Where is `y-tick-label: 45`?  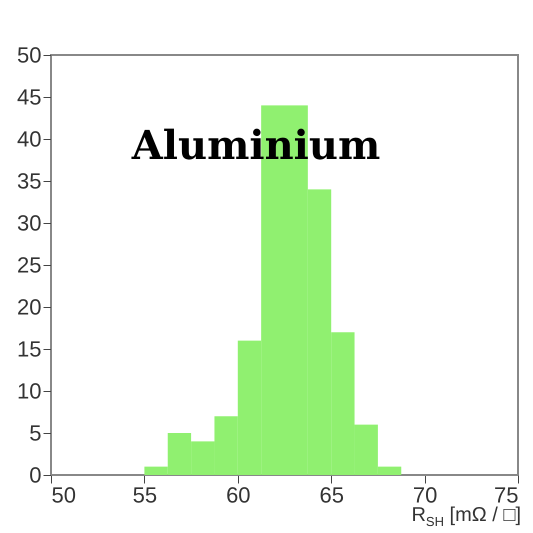 y-tick-label: 45 is located at coordinates (29, 97).